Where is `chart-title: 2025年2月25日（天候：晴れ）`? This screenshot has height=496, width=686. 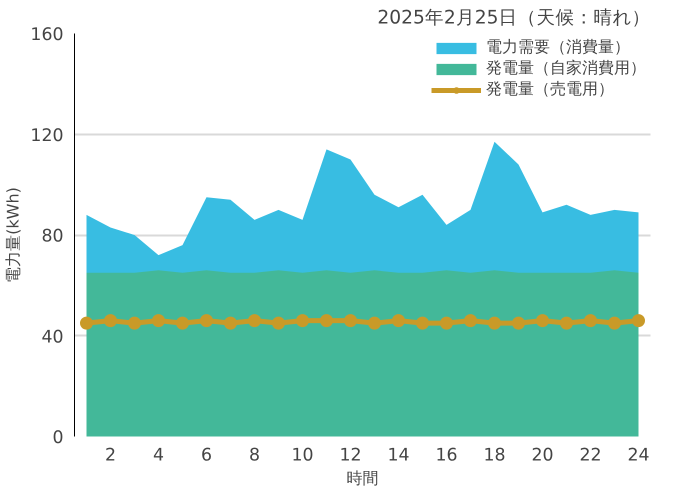 chart-title: 2025年2月25日（天候：晴れ） is located at coordinates (514, 18).